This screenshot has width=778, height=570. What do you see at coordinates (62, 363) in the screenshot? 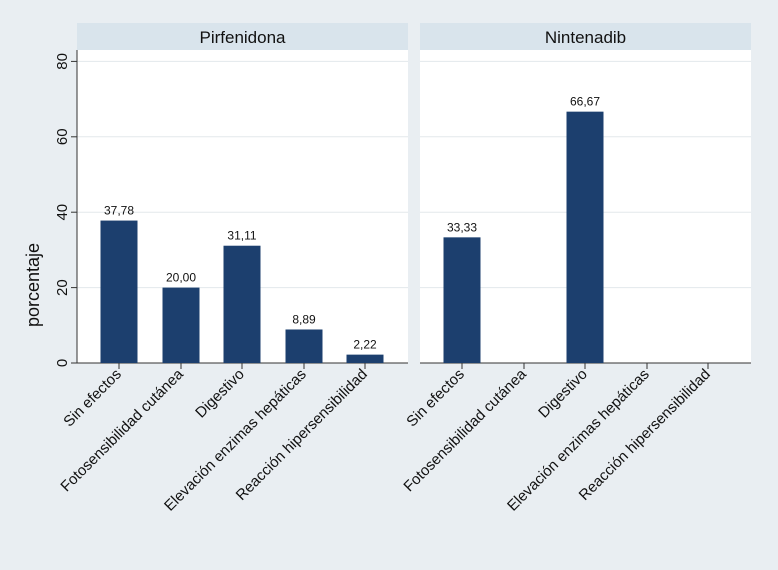
I see `y-tick-label: 0` at bounding box center [62, 363].